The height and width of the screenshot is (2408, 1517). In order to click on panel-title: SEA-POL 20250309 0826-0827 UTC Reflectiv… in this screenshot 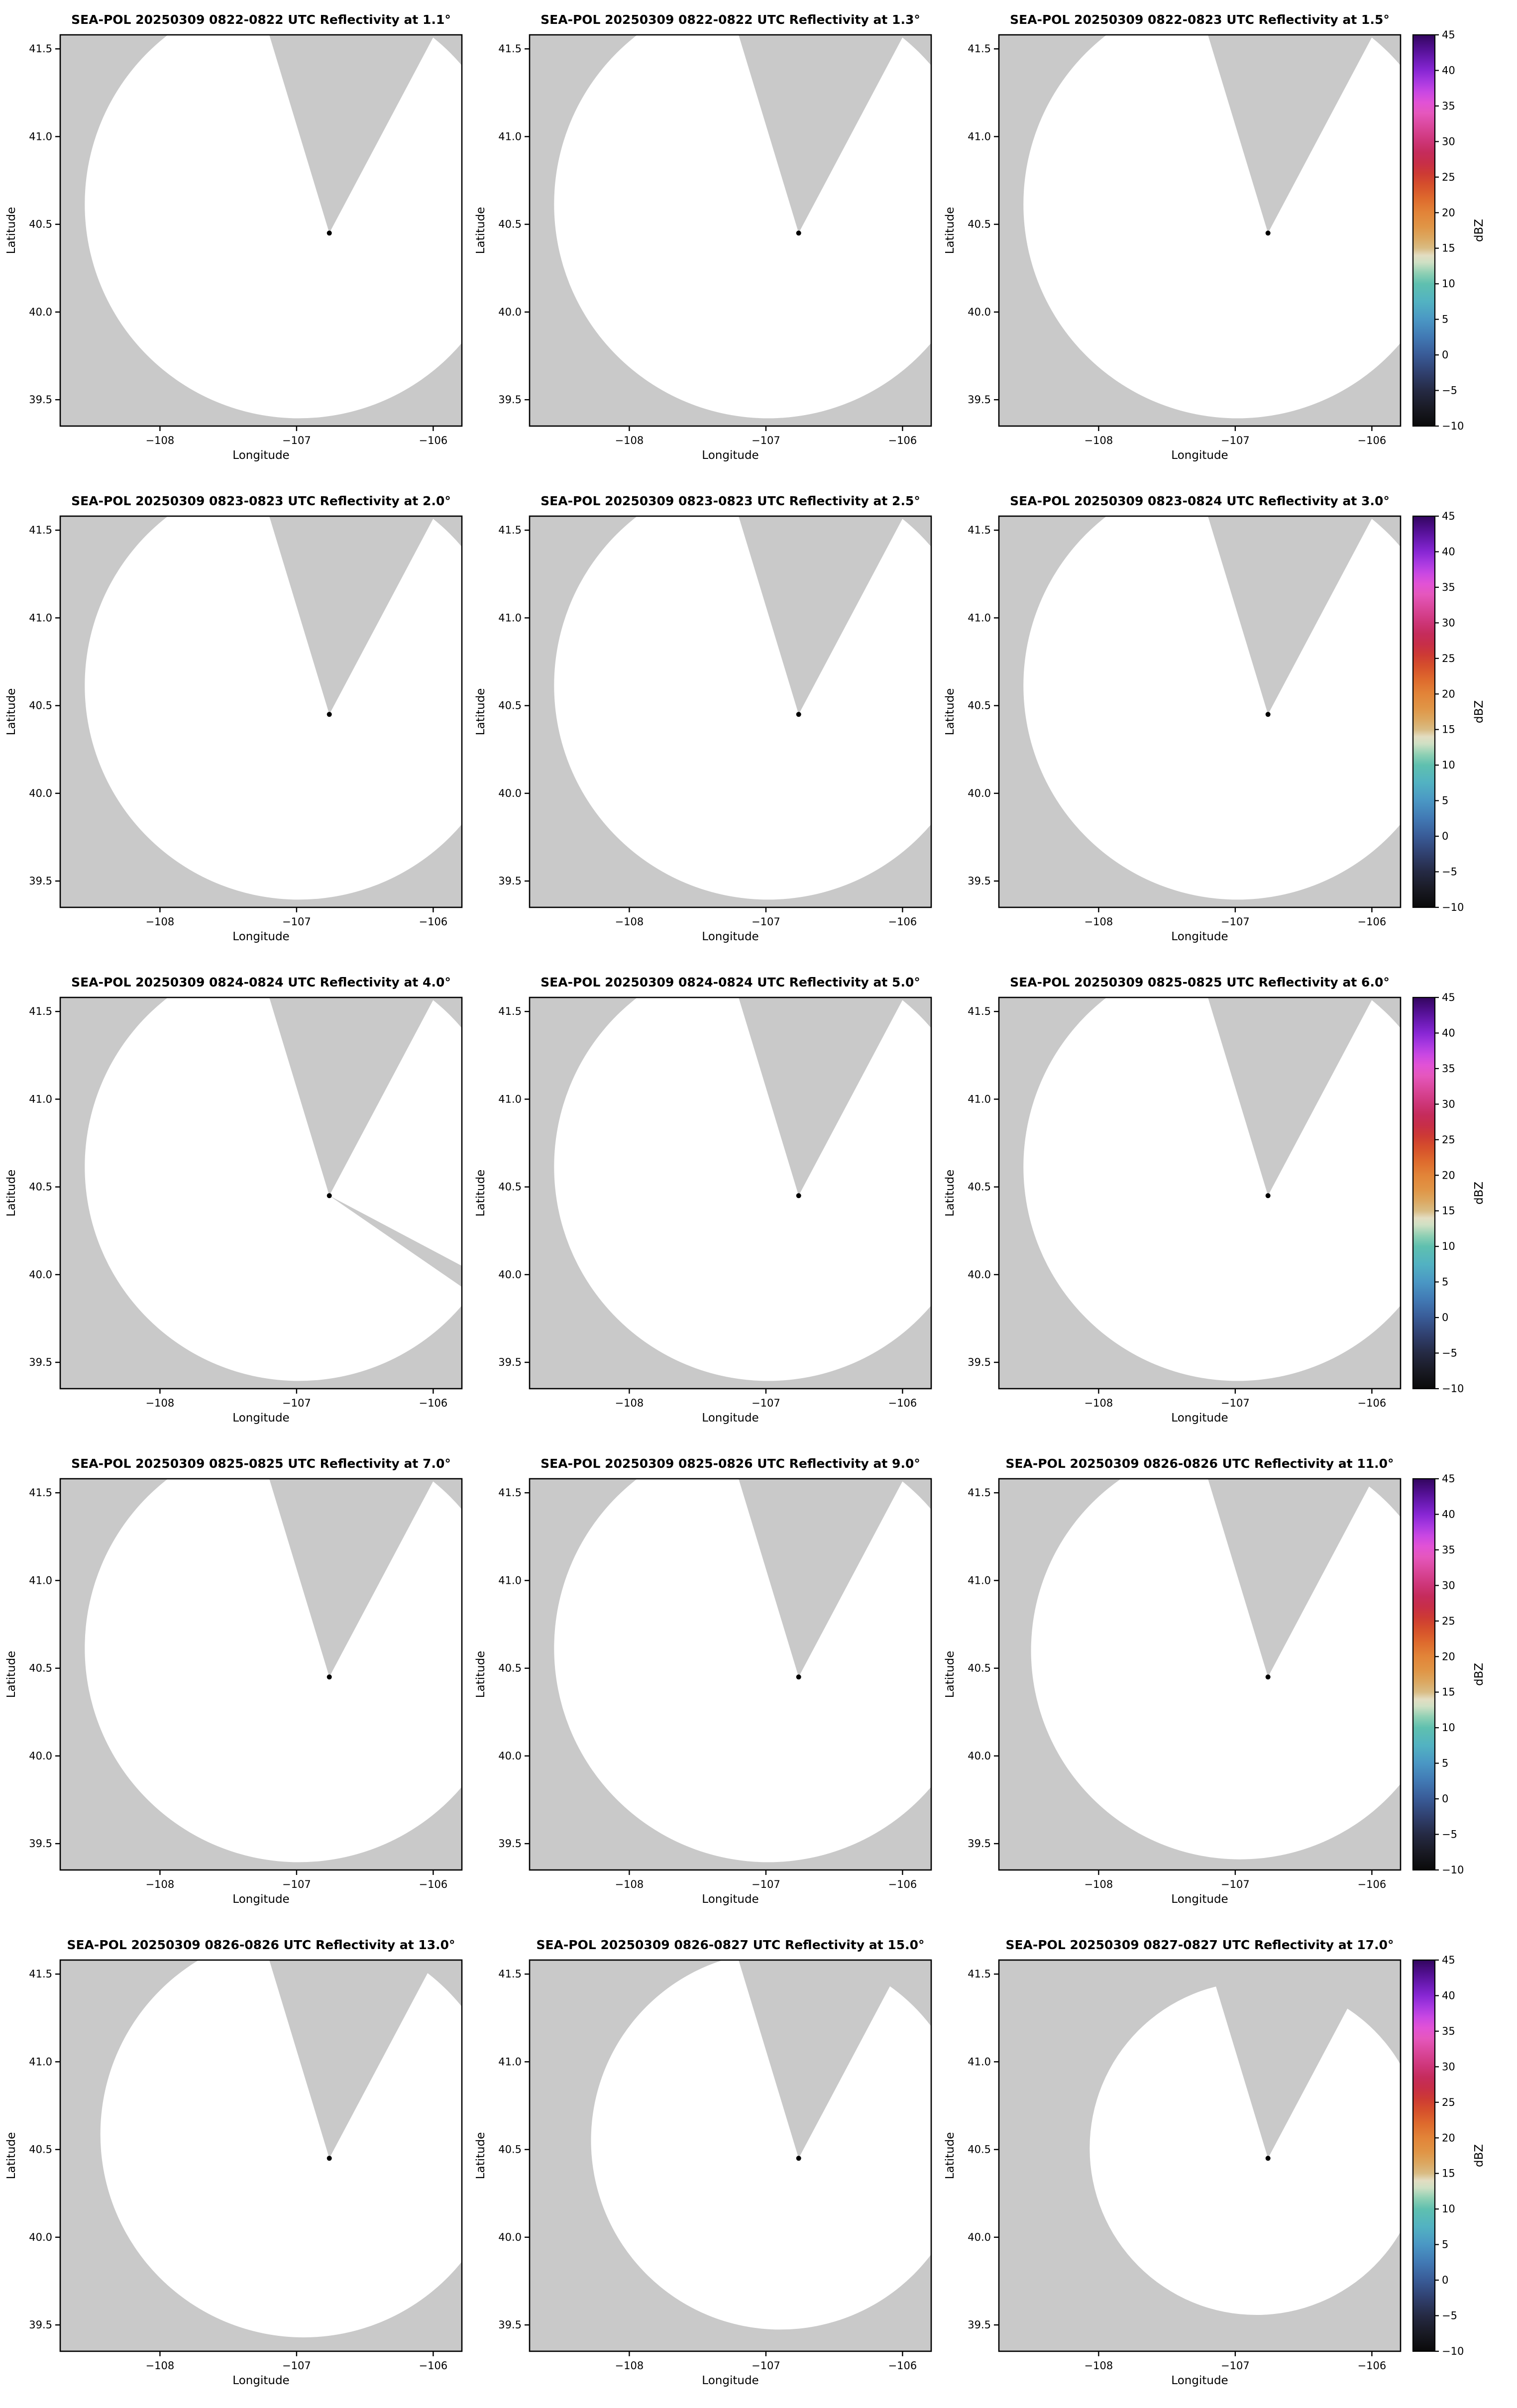, I will do `click(730, 1945)`.